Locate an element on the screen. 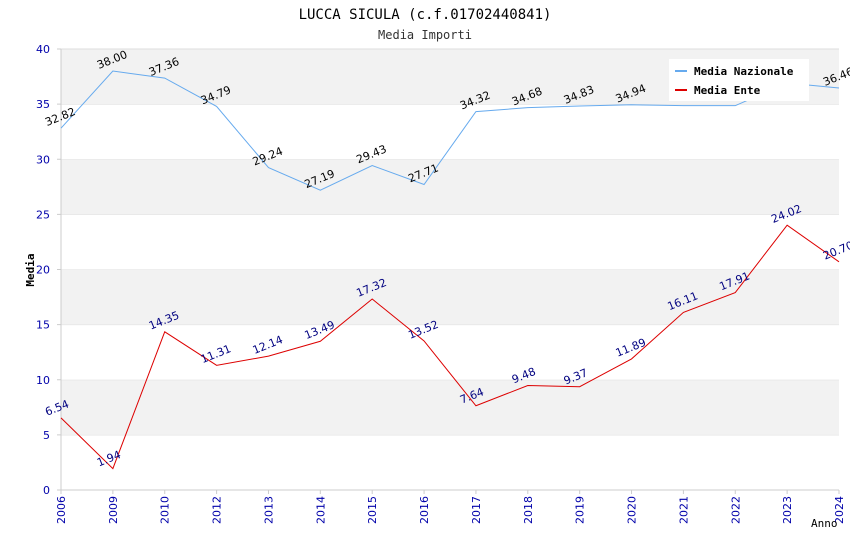 The width and height of the screenshot is (850, 550). x-tick-label: 2014 is located at coordinates (320, 510).